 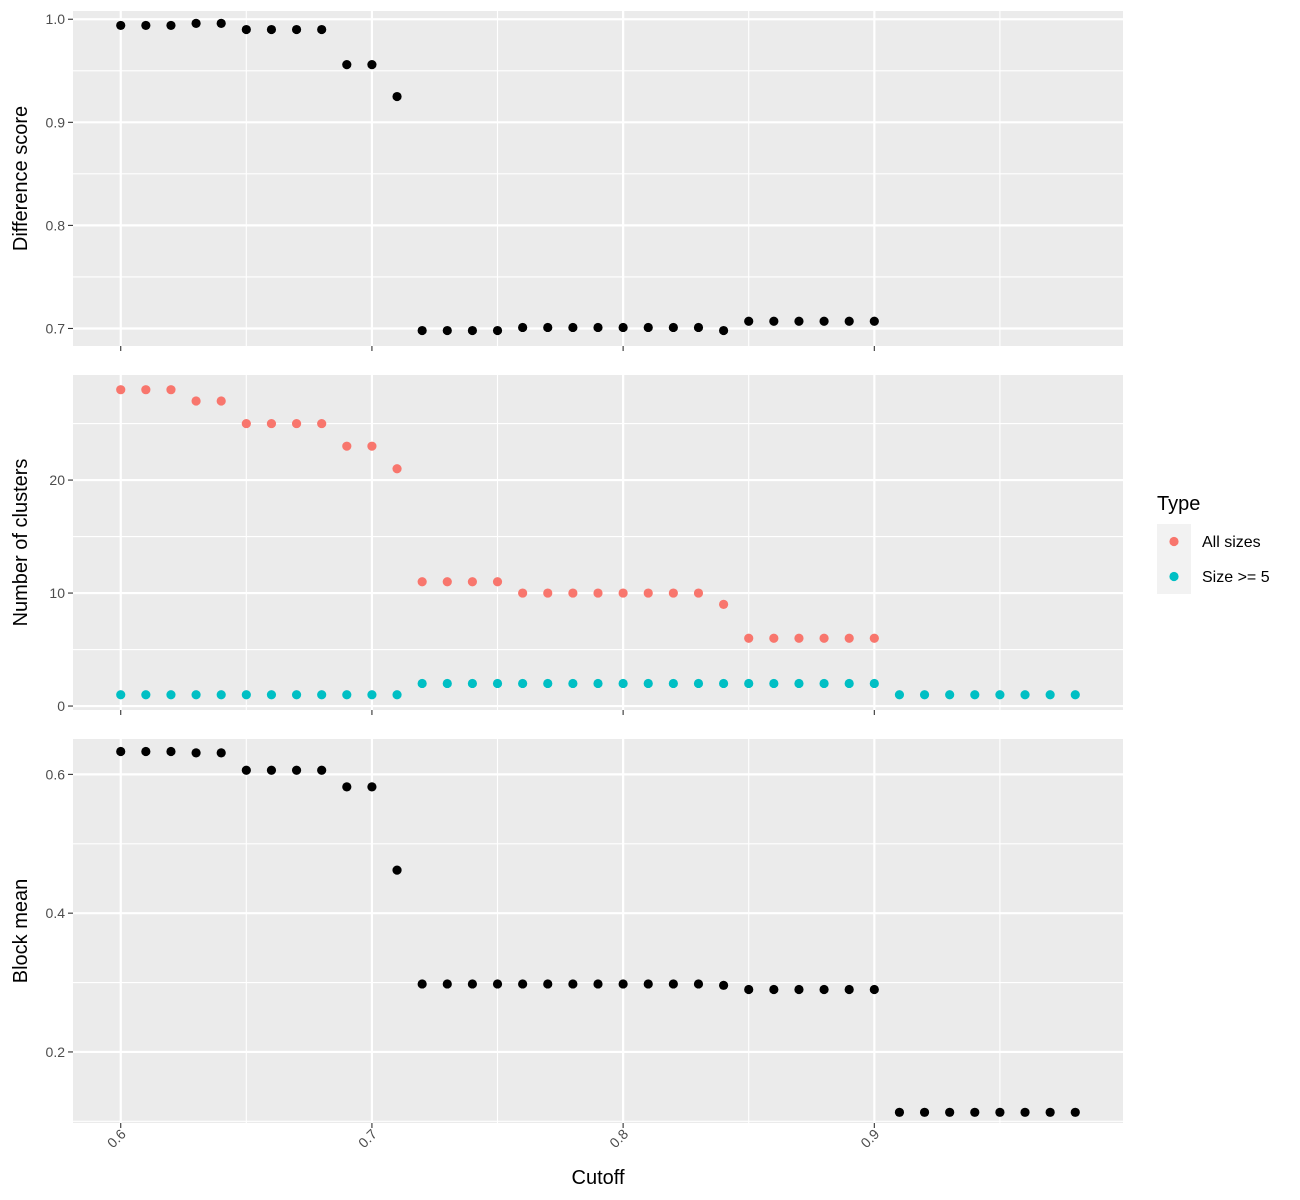 I want to click on y-axis-title: Block mean, so click(x=21, y=931).